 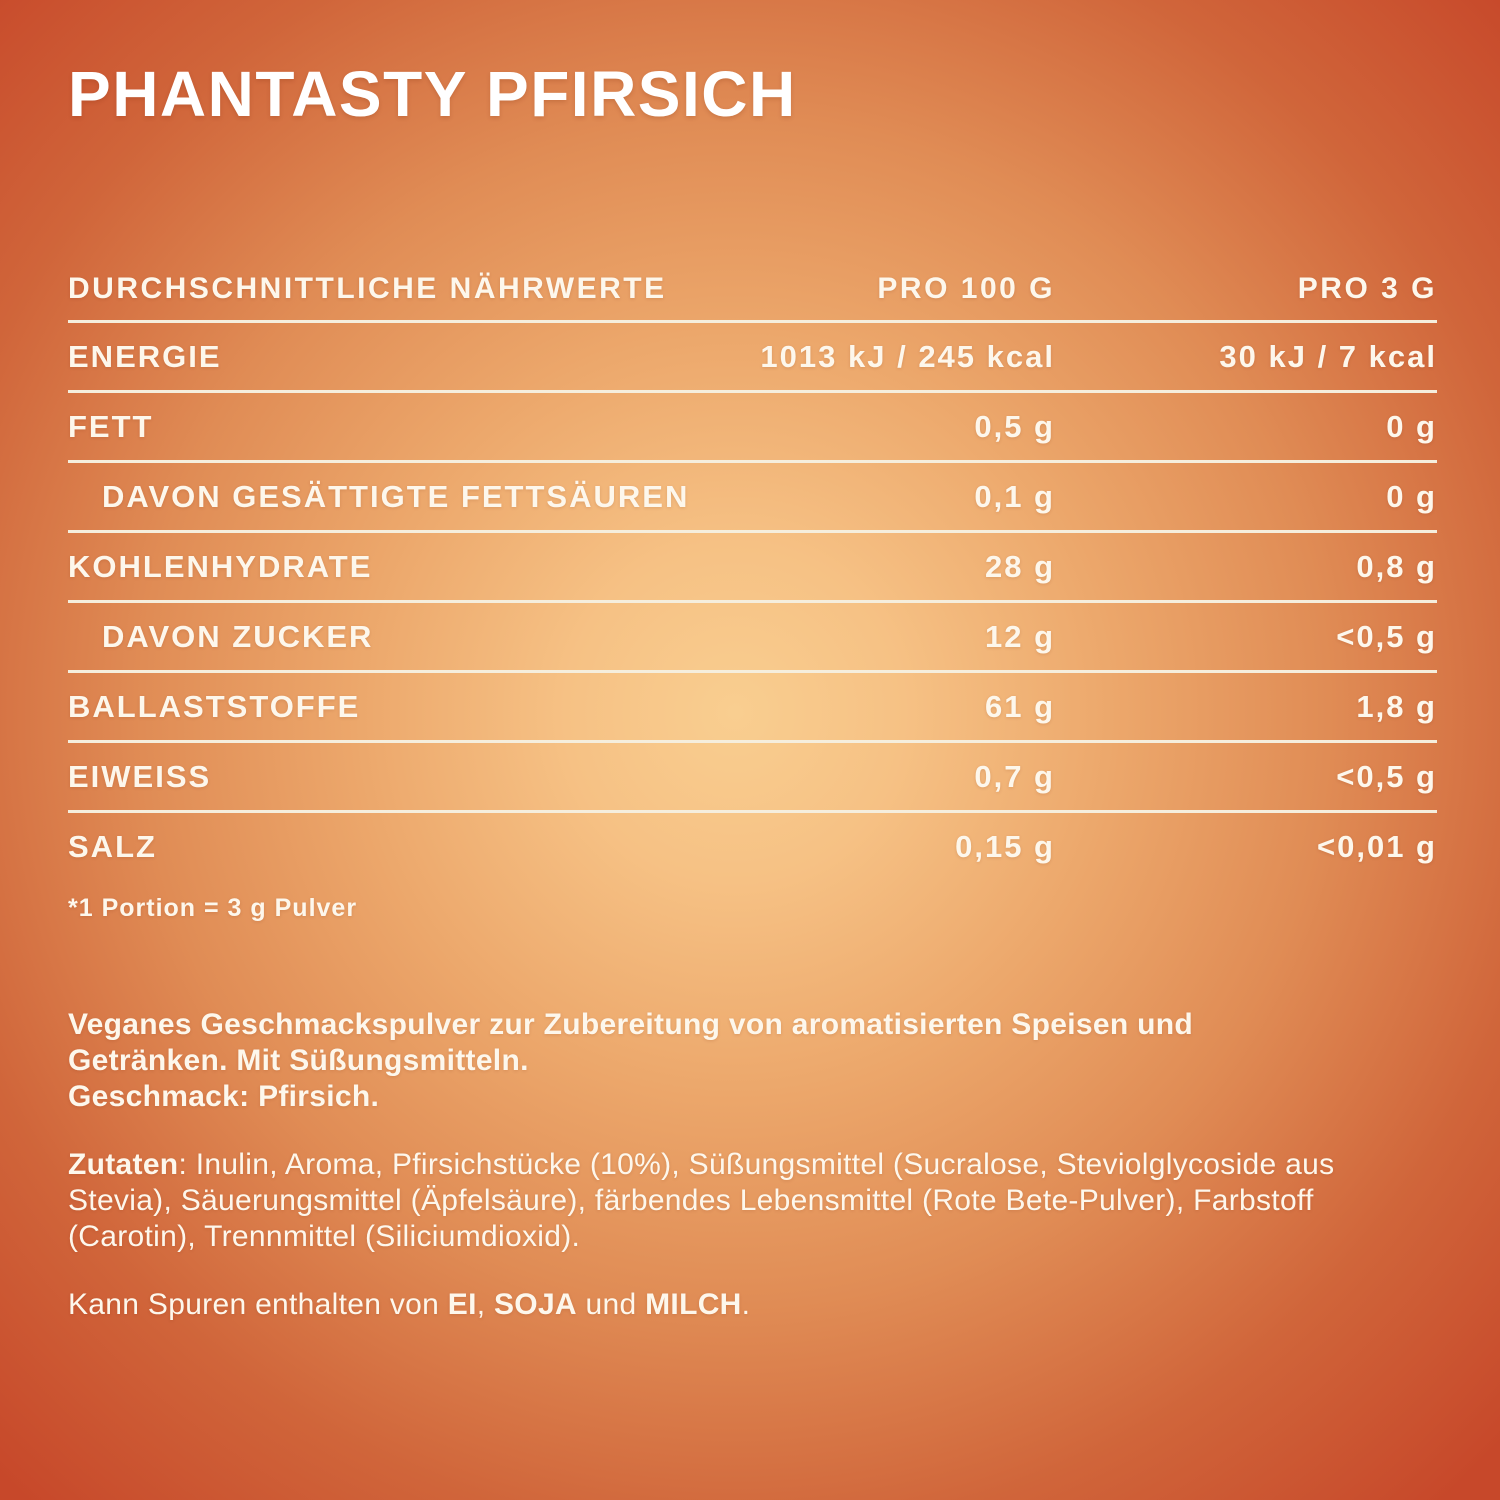 What do you see at coordinates (220, 566) in the screenshot?
I see `nutrient-label: KOHLENHYDRATE` at bounding box center [220, 566].